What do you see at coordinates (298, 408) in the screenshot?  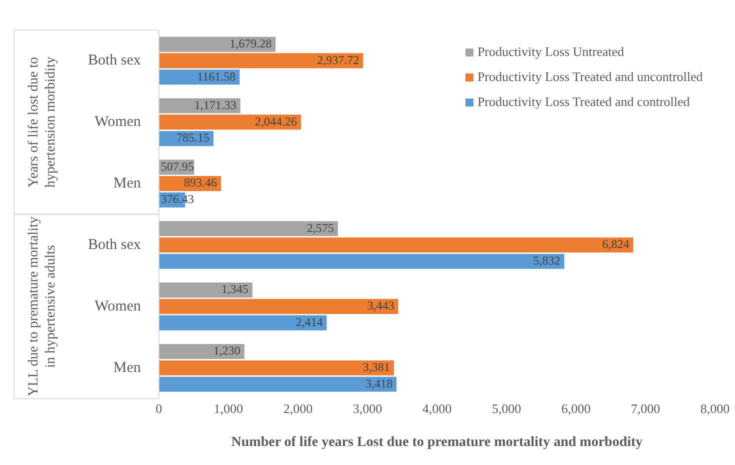 I see `x-tick-label: 2,000` at bounding box center [298, 408].